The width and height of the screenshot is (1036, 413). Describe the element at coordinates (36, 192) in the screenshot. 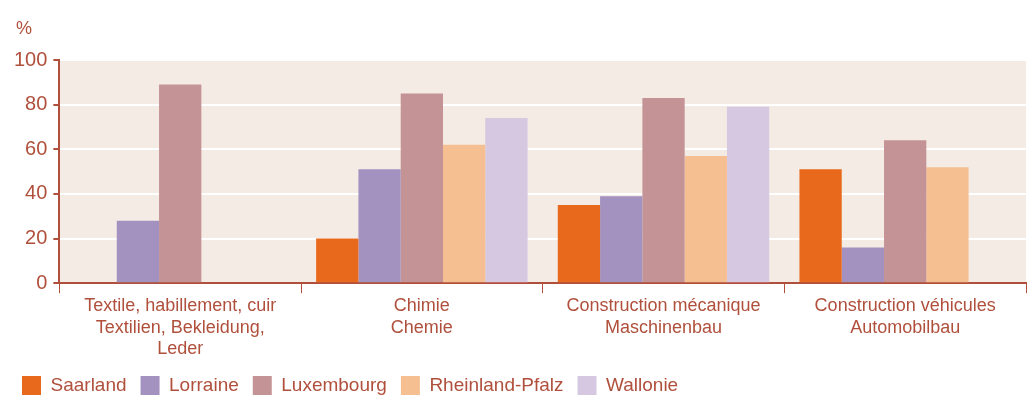

I see `y-tick-label: 40` at that location.